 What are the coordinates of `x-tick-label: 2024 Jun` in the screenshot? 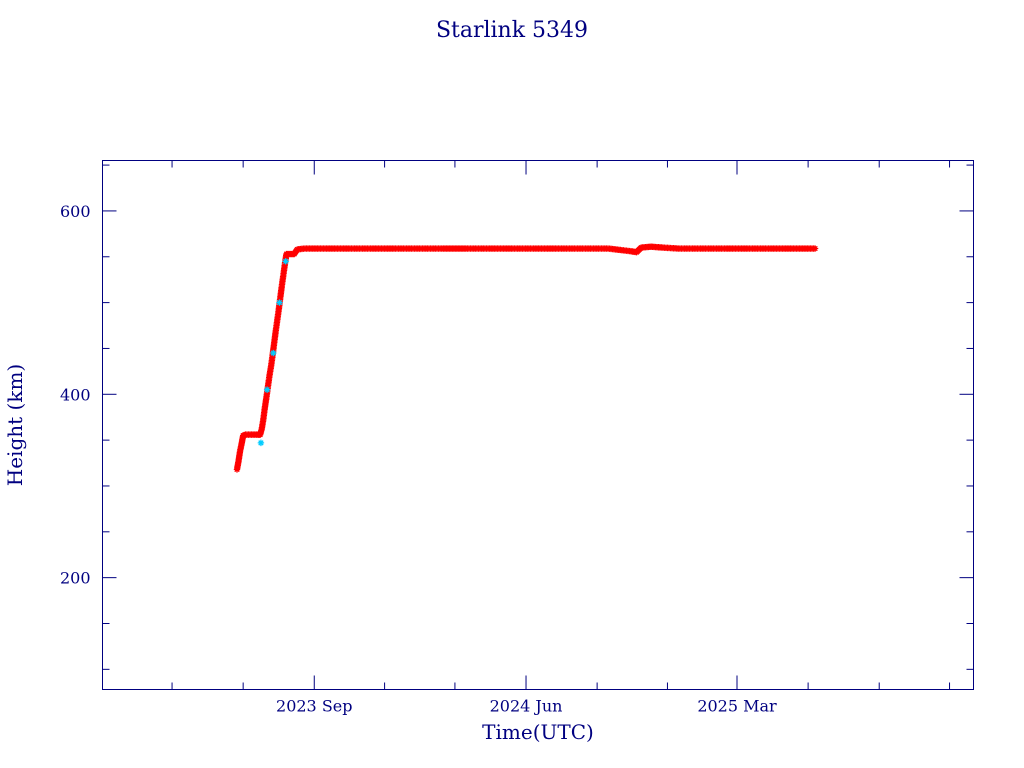 It's located at (526, 706).